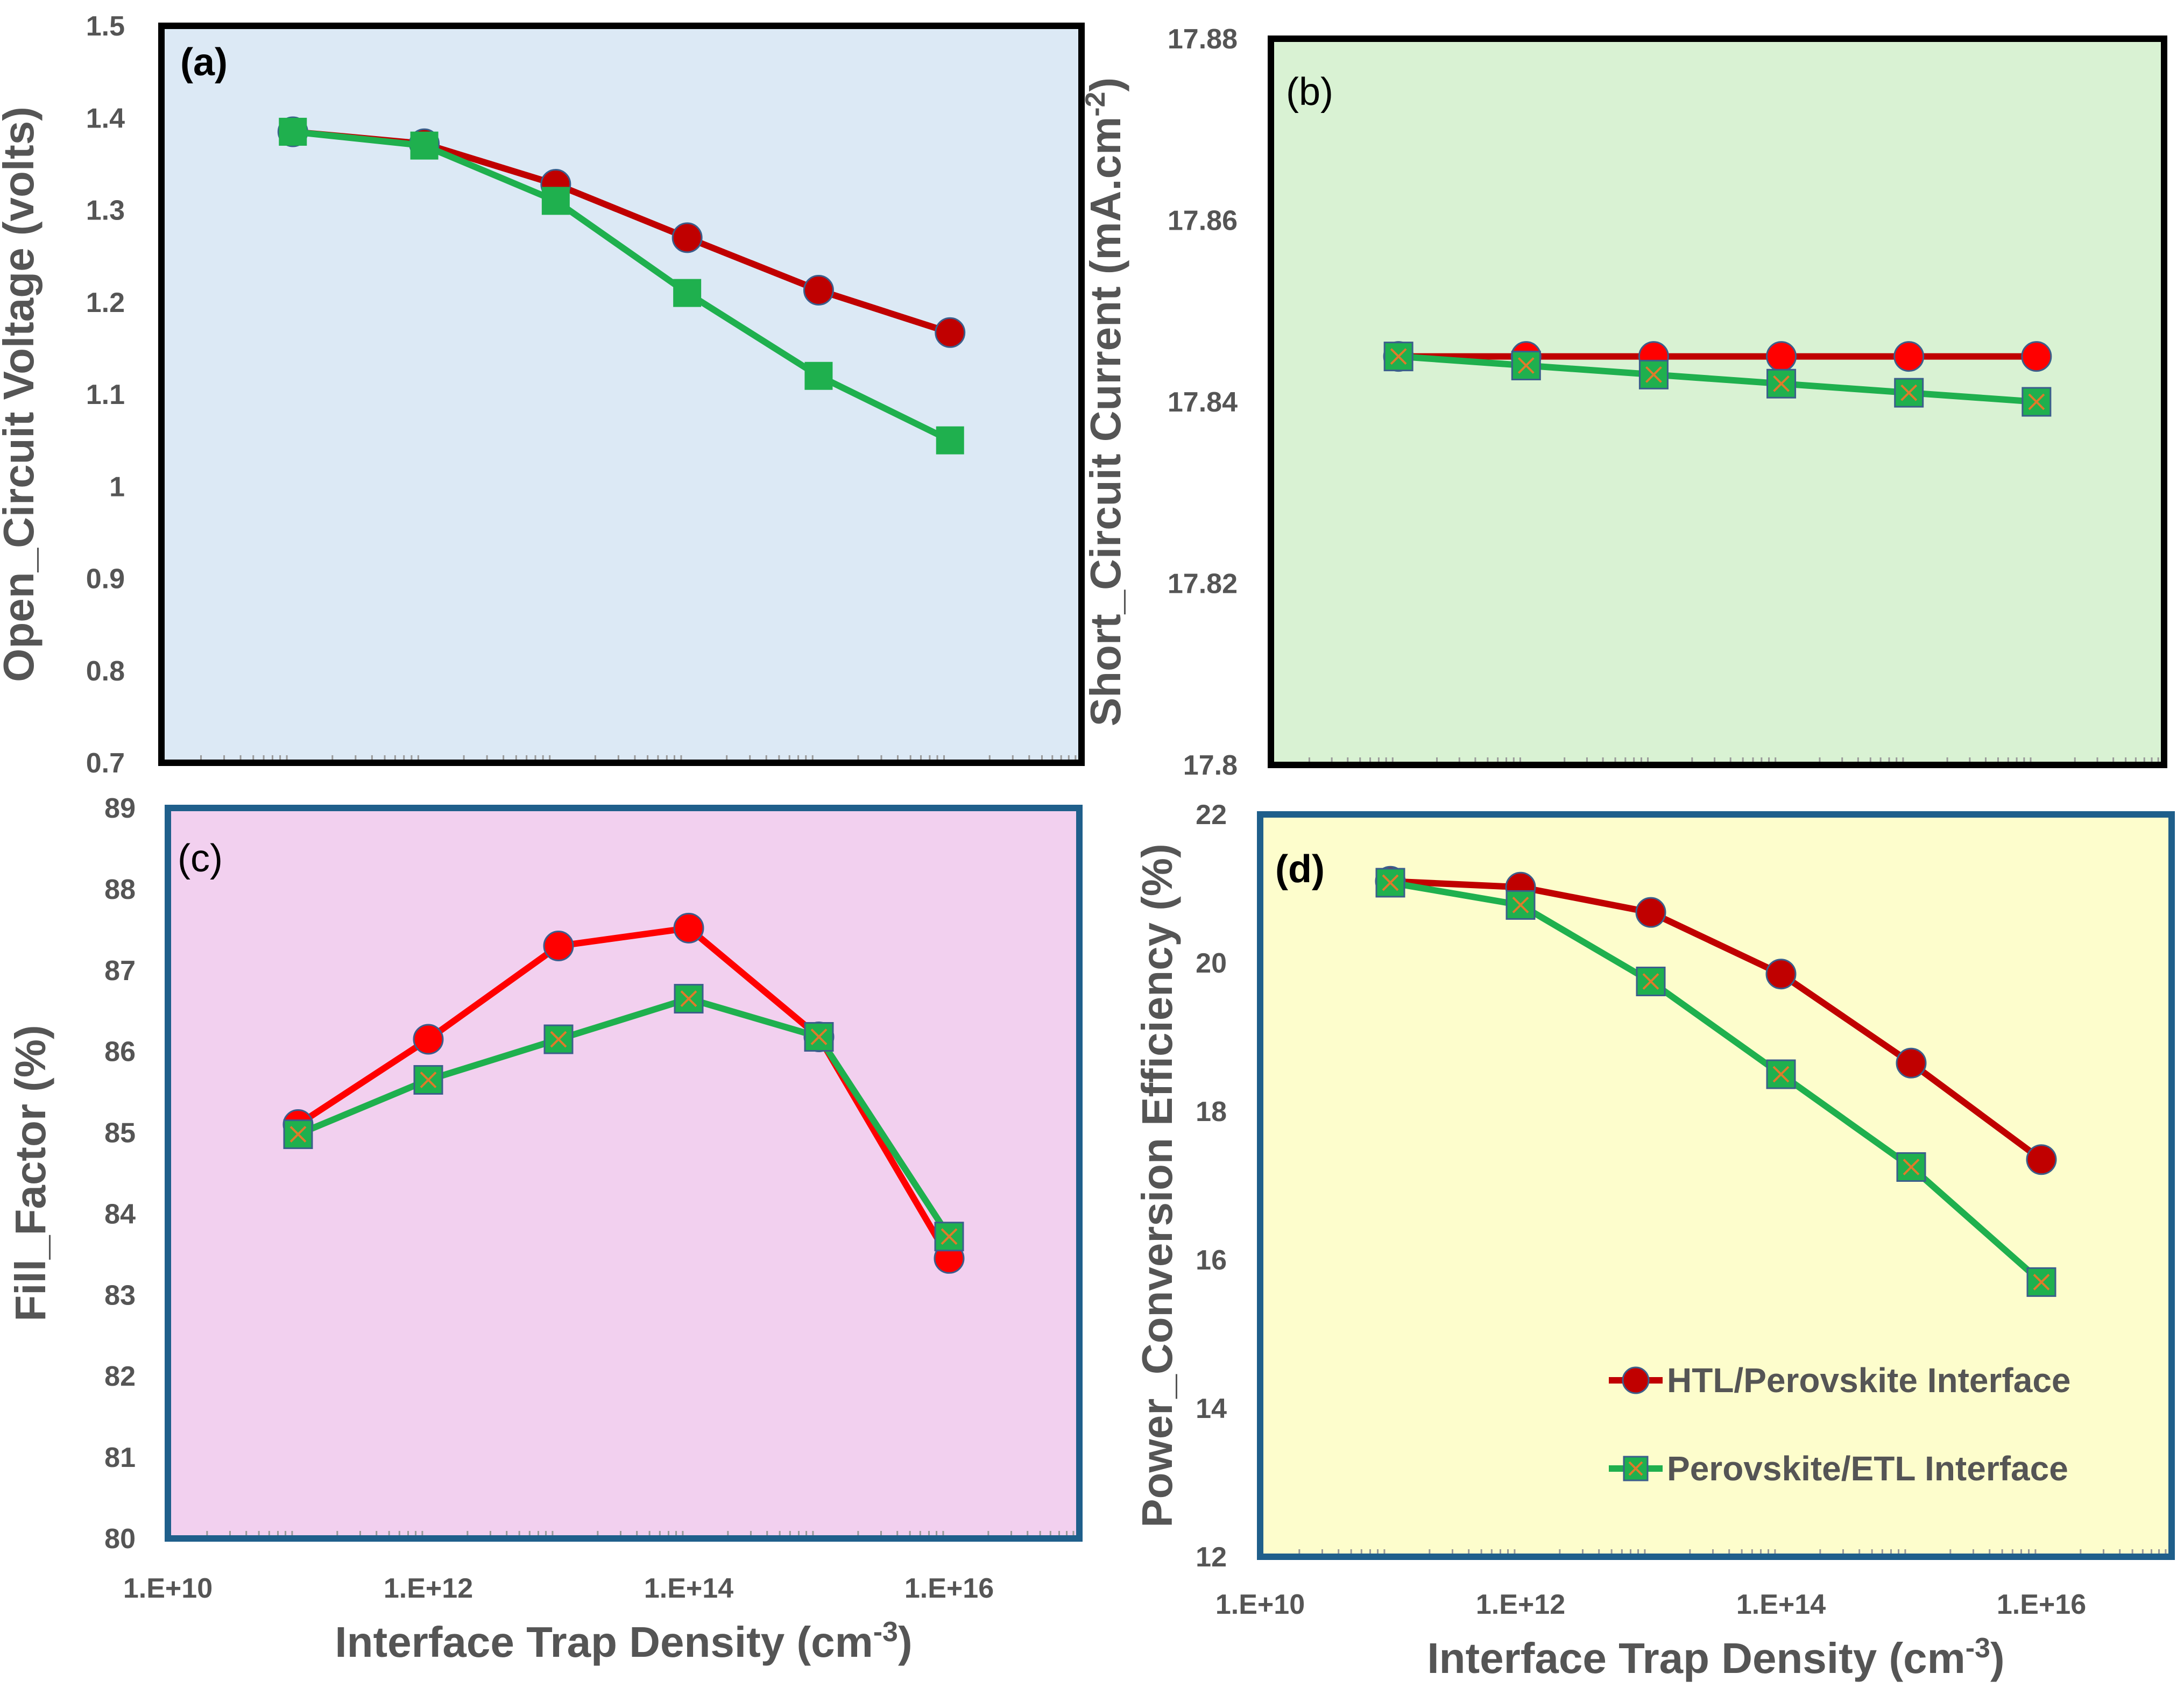 Image resolution: width=2184 pixels, height=1695 pixels. I want to click on legend-label: HTL/Perovskite Interface, so click(1869, 1380).